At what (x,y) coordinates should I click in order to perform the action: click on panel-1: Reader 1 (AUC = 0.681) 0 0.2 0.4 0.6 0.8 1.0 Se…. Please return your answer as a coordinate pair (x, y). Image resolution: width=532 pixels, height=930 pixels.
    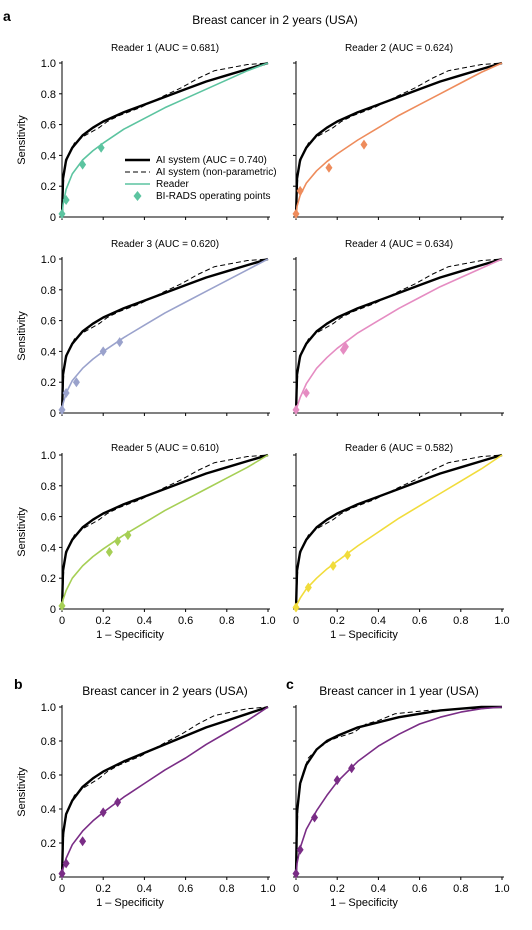
    Looking at the image, I should click on (143, 133).